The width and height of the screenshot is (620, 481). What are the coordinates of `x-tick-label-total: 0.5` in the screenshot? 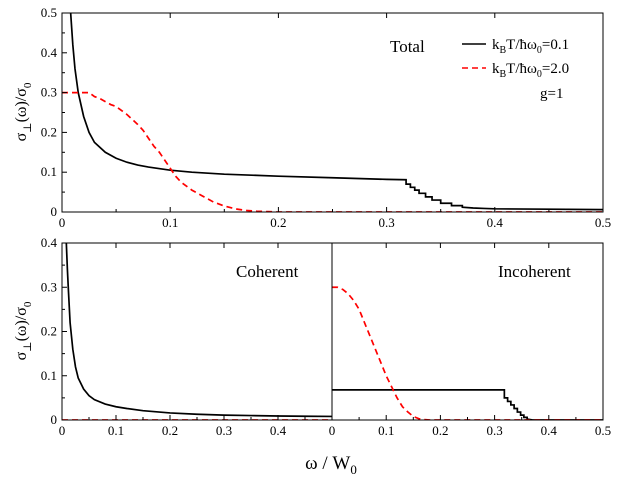 It's located at (603, 222).